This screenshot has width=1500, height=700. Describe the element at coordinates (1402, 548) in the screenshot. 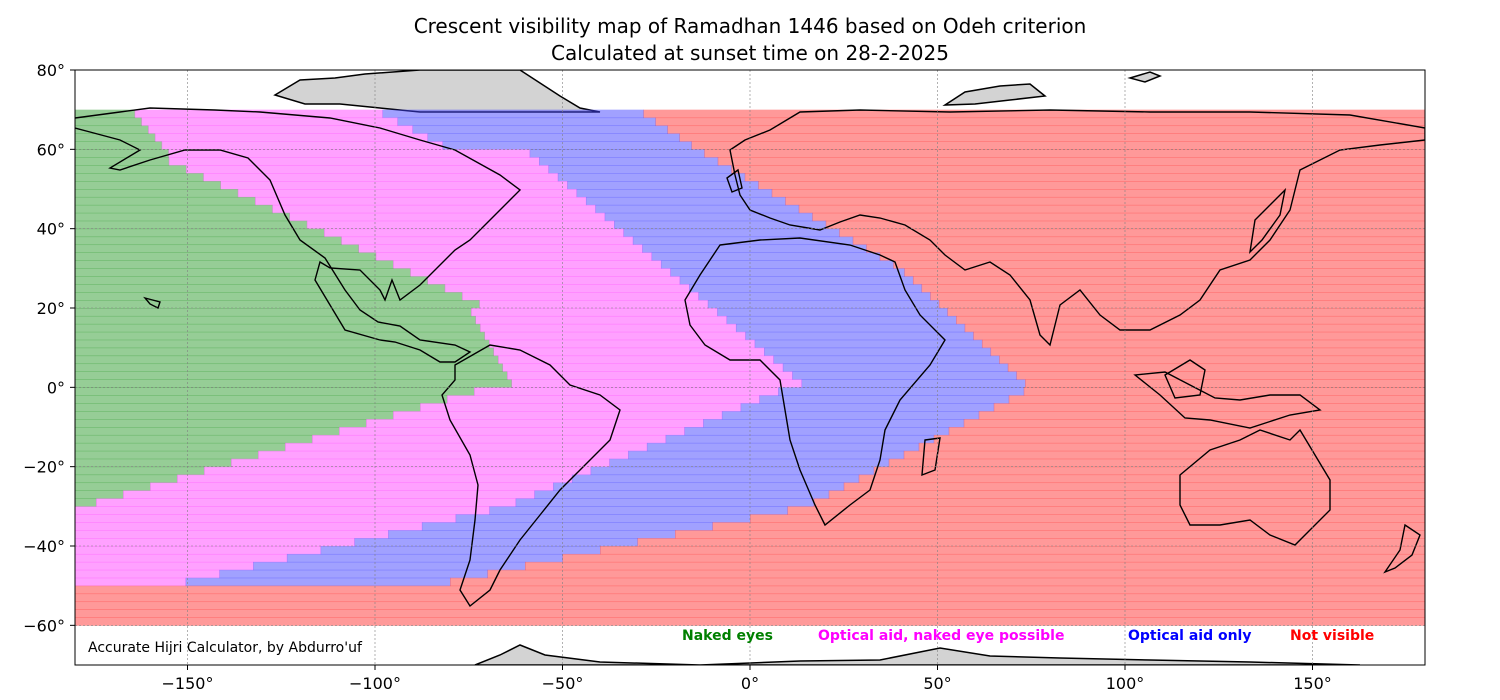

I see `new-zealand-outline` at that location.